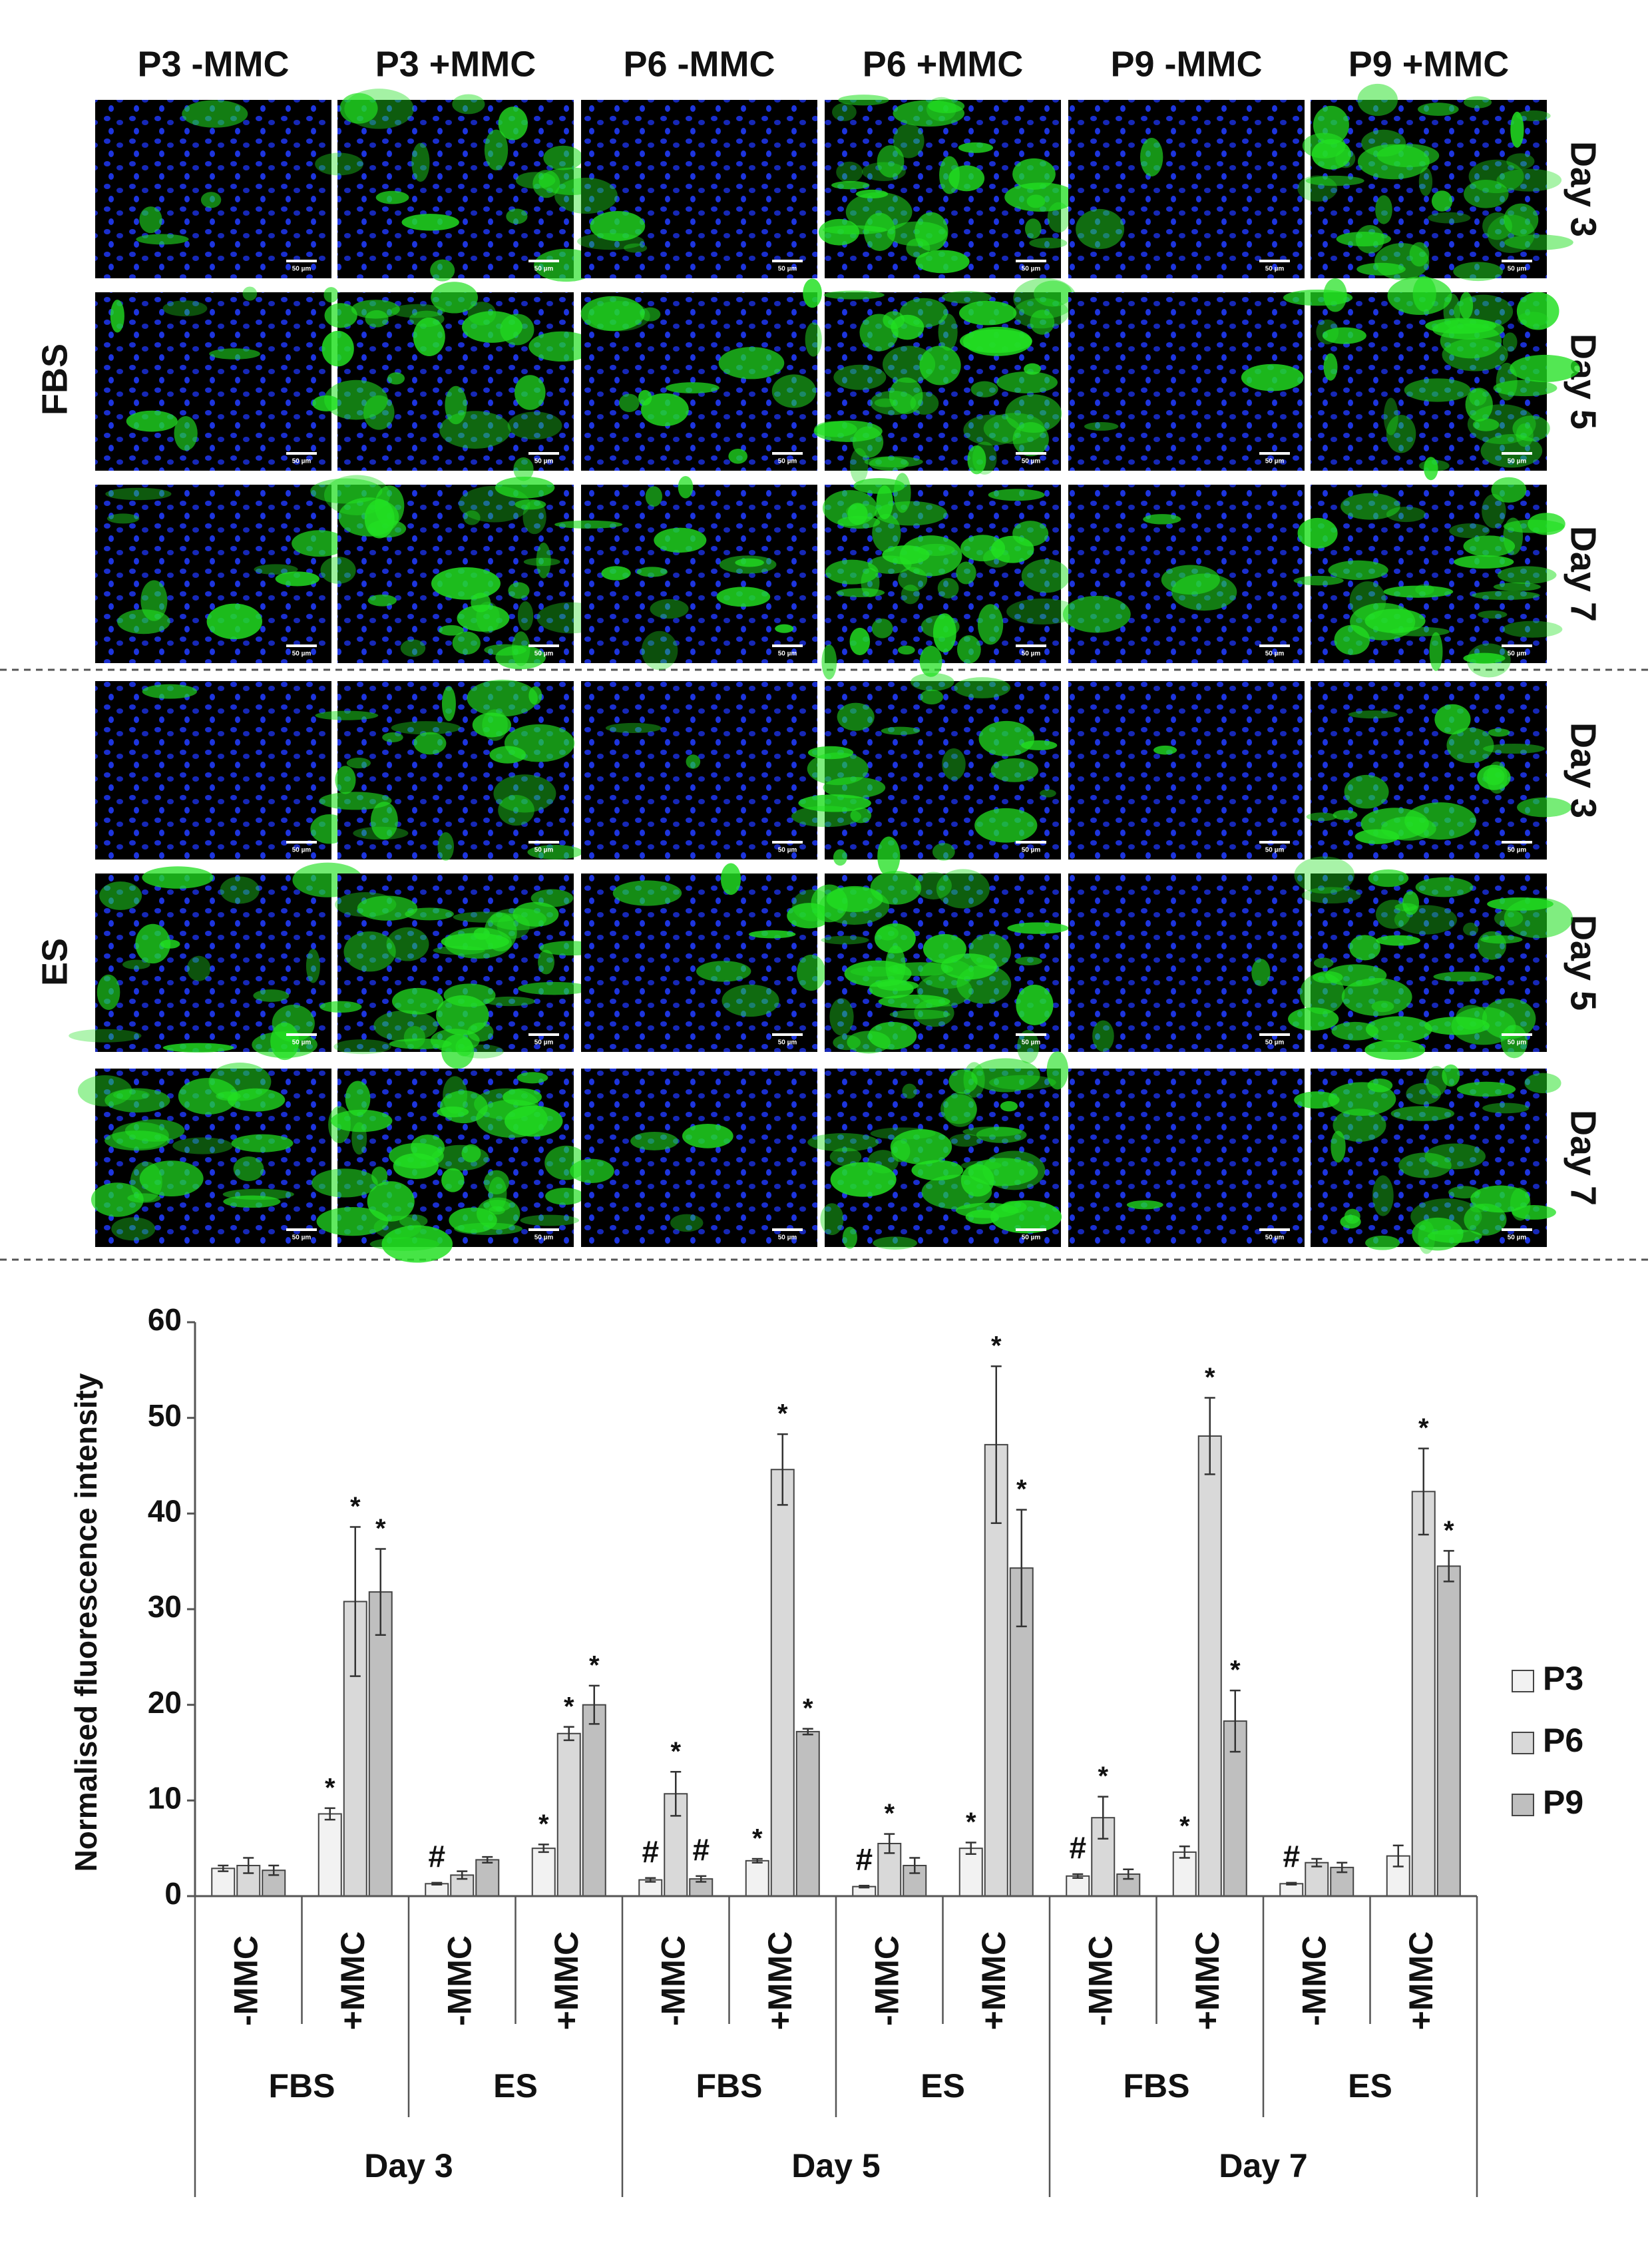 This screenshot has height=2241, width=1652. What do you see at coordinates (1563, 1678) in the screenshot?
I see `legend-label: P3` at bounding box center [1563, 1678].